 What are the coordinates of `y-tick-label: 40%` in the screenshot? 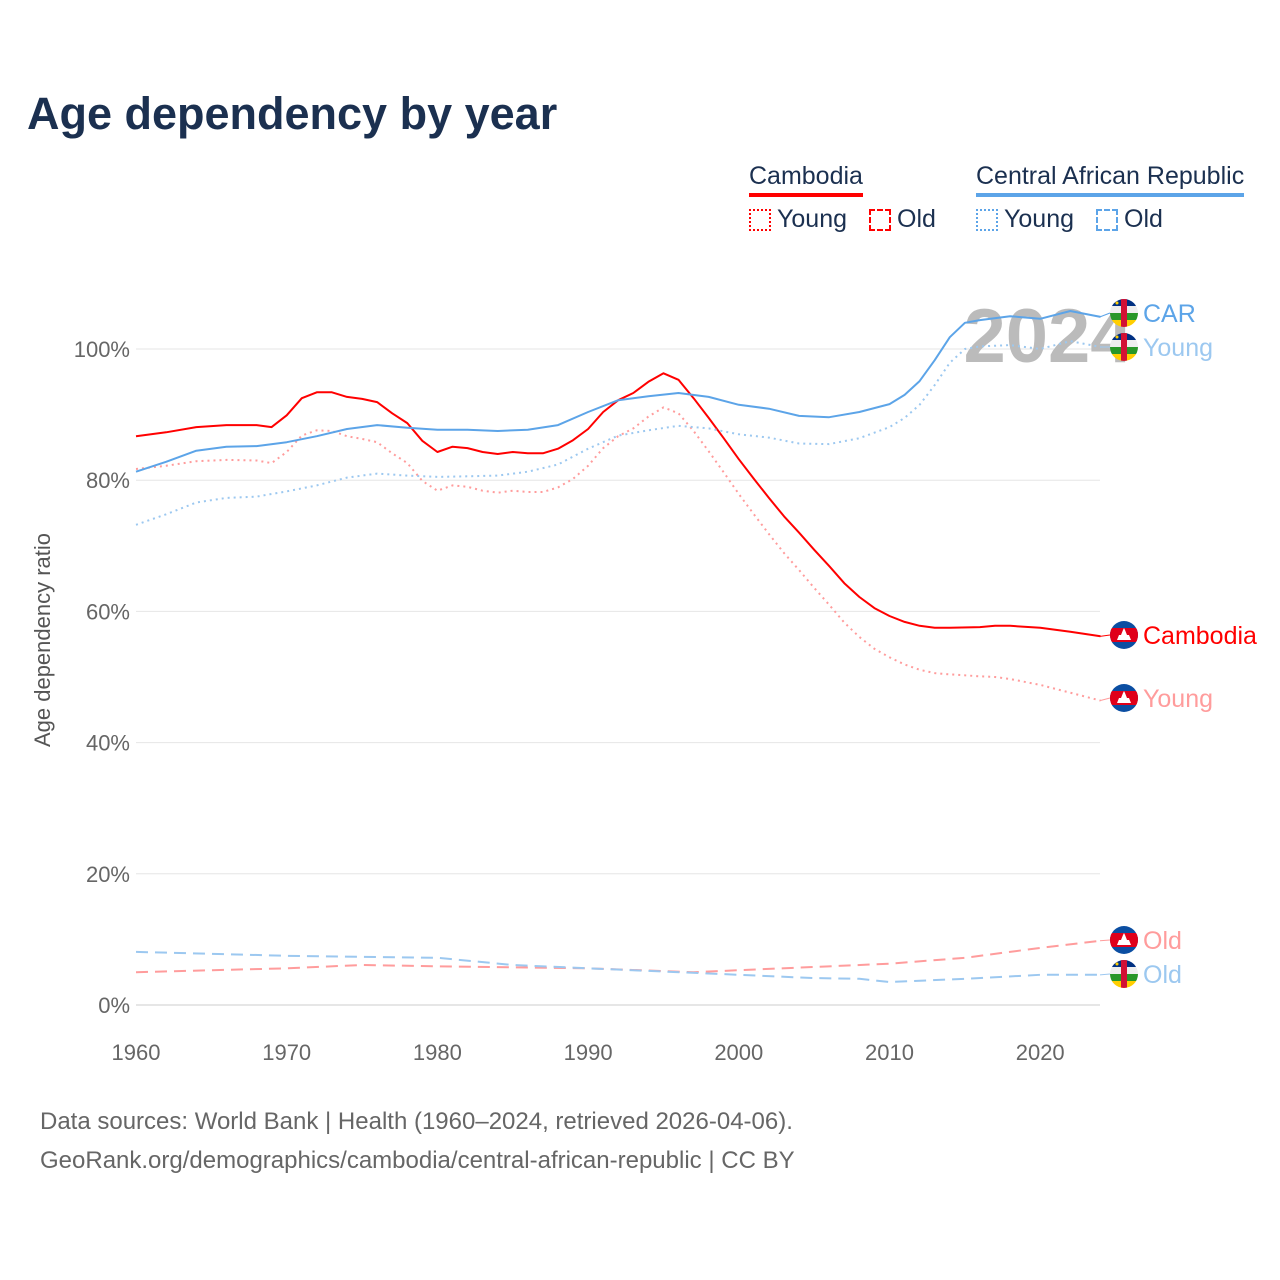 It's located at (108, 743).